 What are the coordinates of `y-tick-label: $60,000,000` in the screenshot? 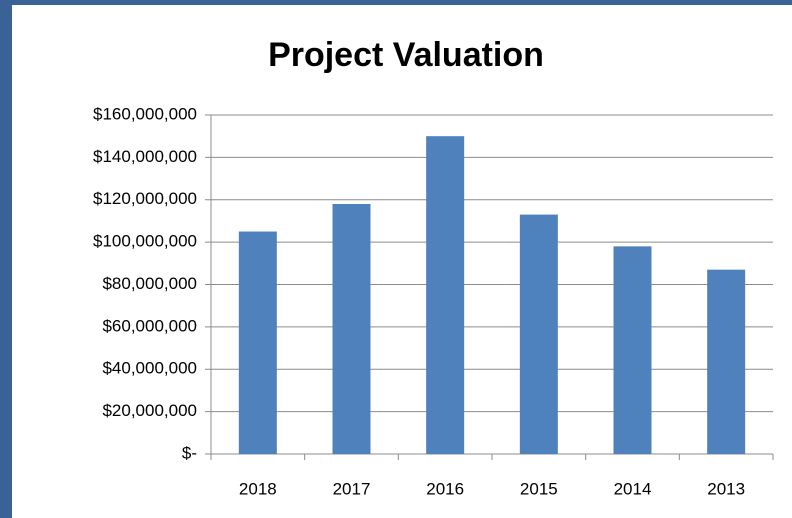 It's located at (149, 325).